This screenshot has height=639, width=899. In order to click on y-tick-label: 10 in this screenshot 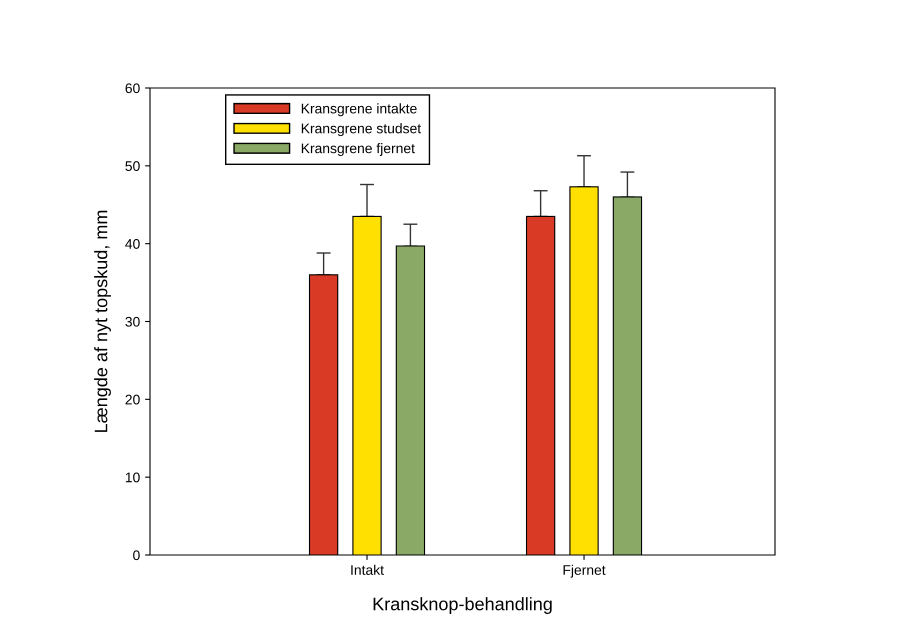, I will do `click(133, 477)`.